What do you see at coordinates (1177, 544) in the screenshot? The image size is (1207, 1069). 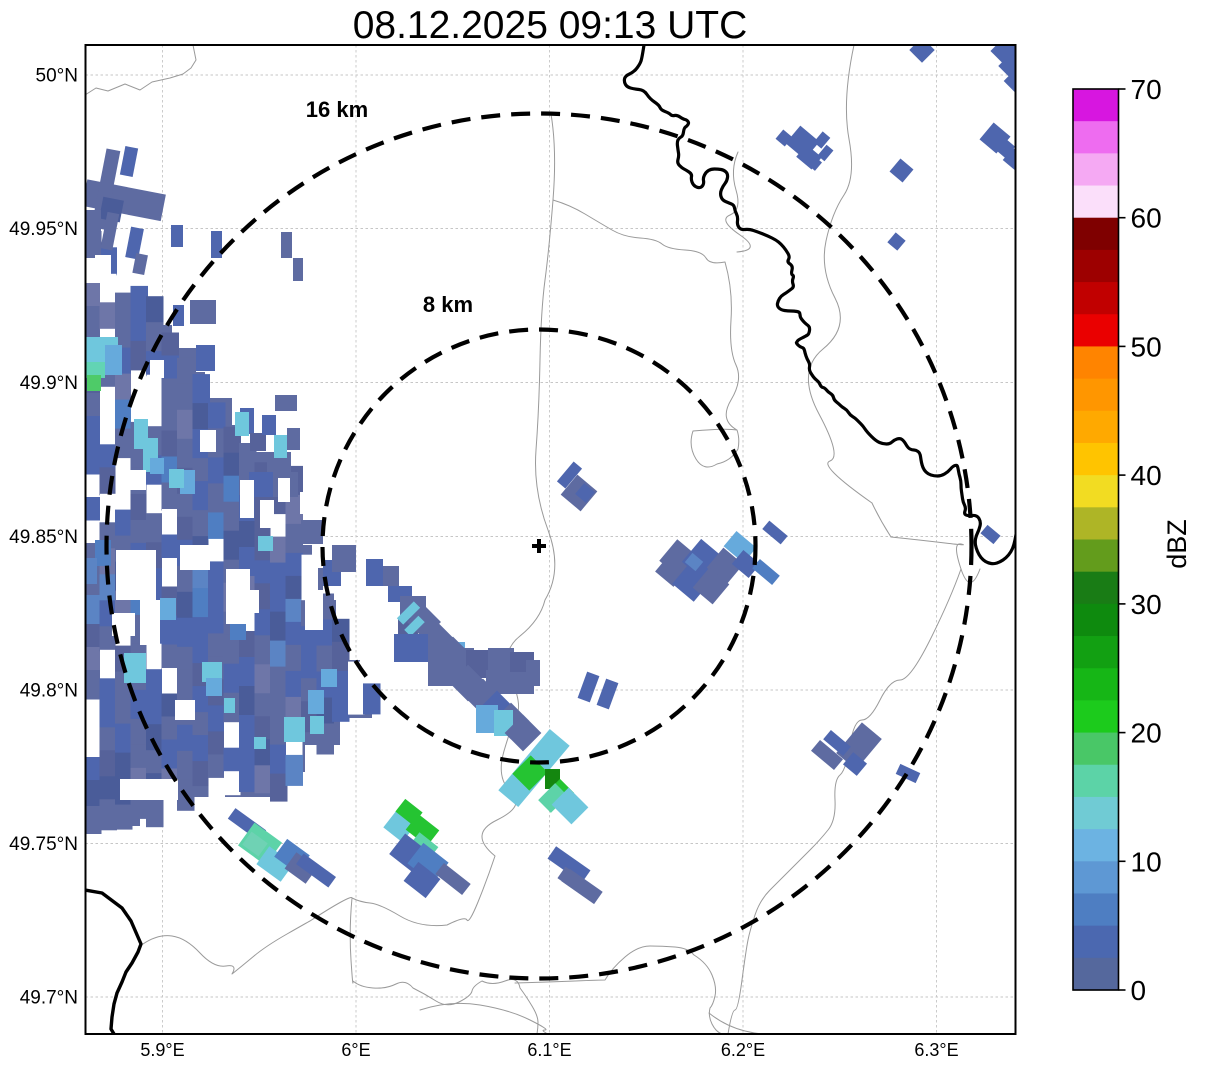 I see `svg-text: dBZ` at bounding box center [1177, 544].